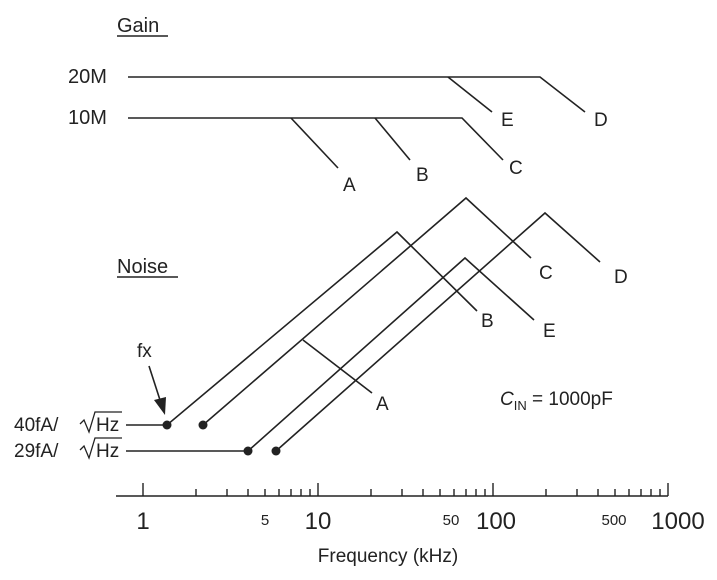 The image size is (717, 580). Describe the element at coordinates (451, 520) in the screenshot. I see `tick-label-50: 50` at that location.